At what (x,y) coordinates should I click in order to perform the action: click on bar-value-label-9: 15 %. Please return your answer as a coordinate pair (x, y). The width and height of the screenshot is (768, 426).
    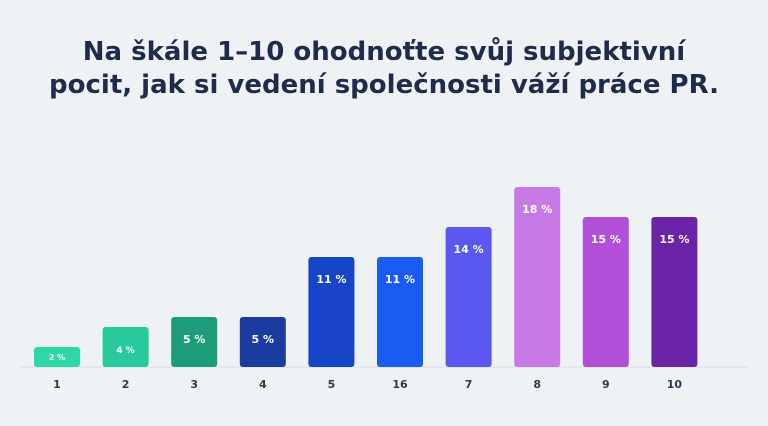
    Looking at the image, I should click on (606, 239).